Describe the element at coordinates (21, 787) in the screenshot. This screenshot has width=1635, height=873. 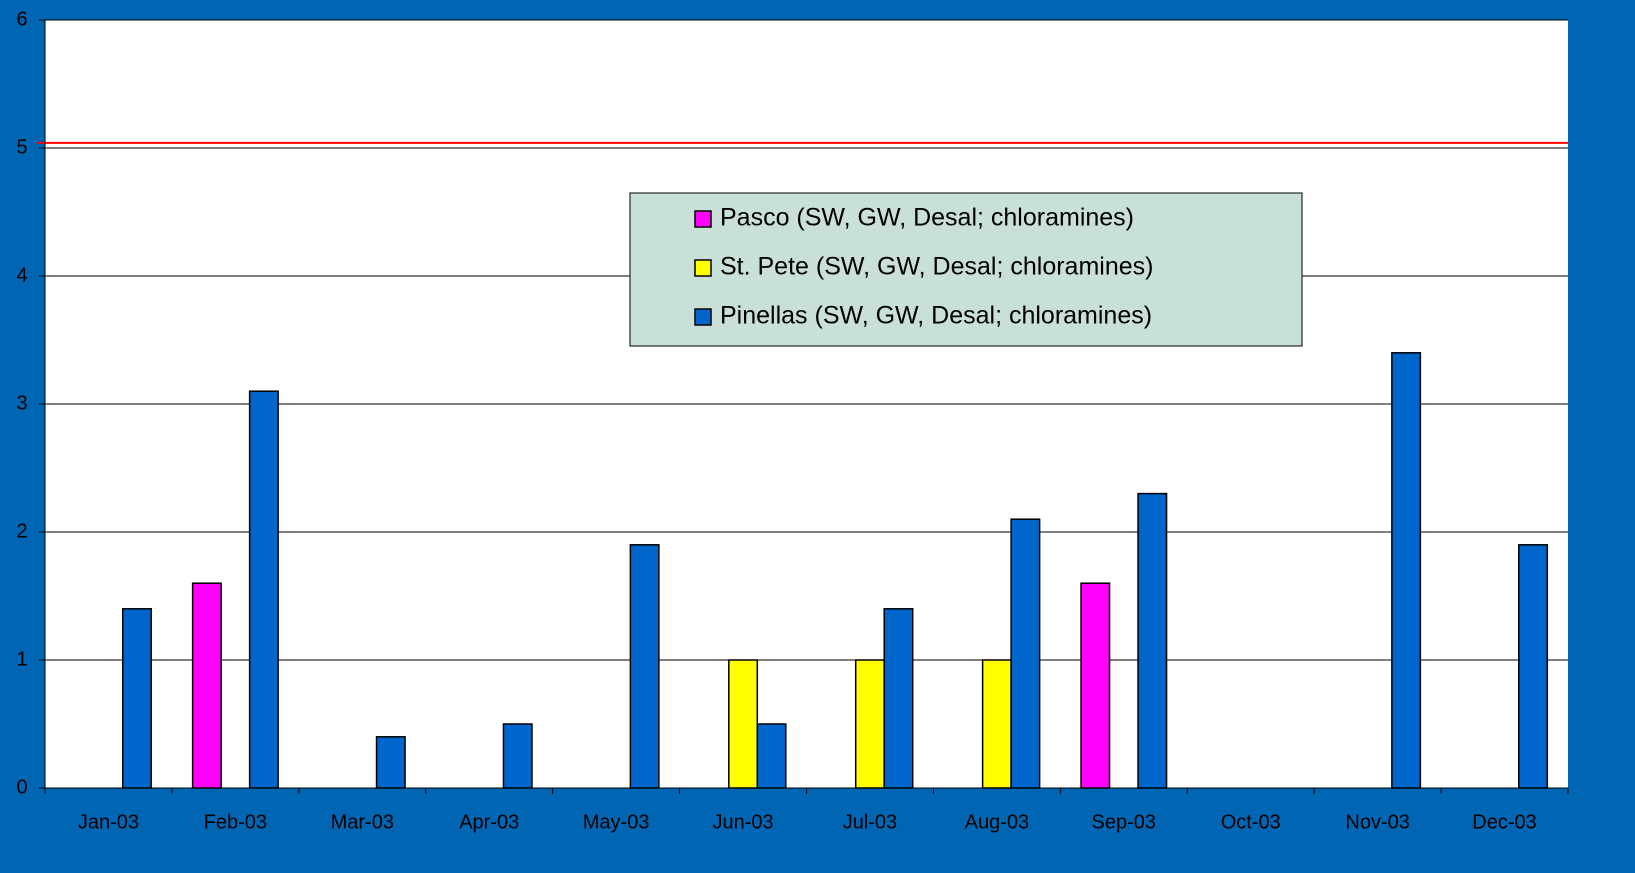
I see `y-tick-label: 0` at that location.